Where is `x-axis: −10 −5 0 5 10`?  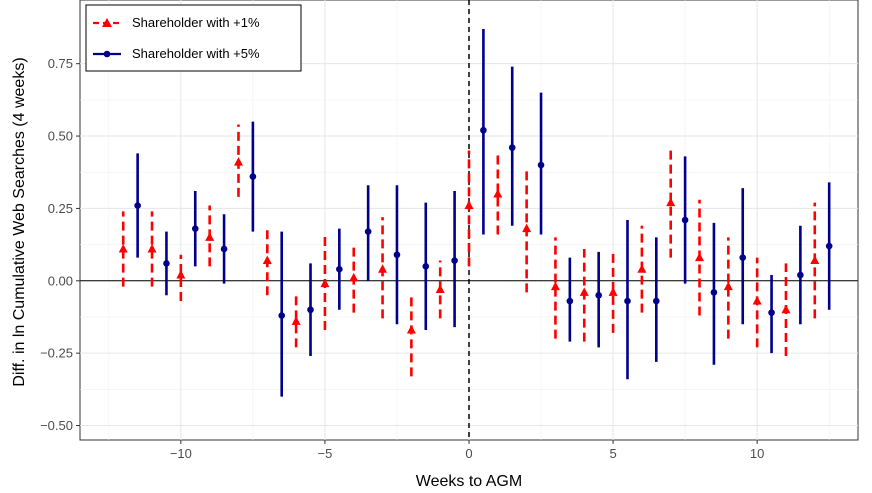 x-axis: −10 −5 0 5 10 is located at coordinates (467, 450).